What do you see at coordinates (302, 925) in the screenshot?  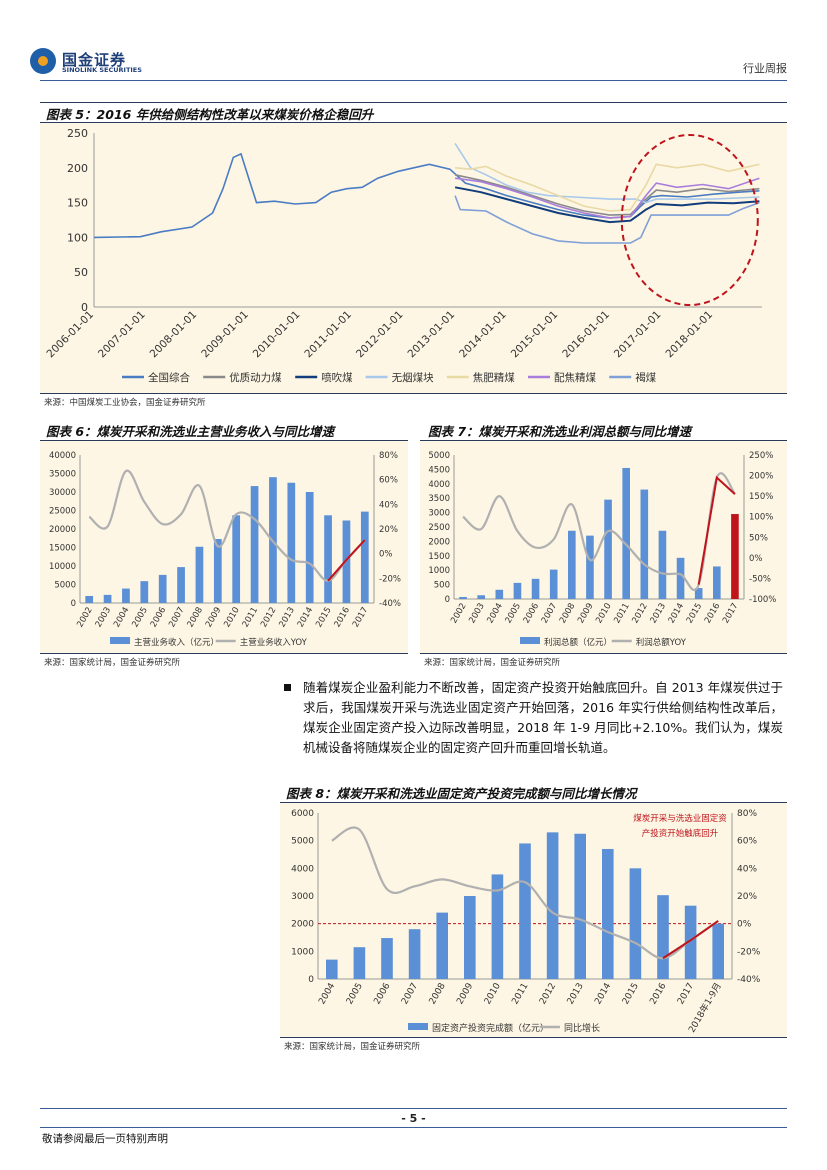 I see `fig8-y-left-tick-2: 2000` at bounding box center [302, 925].